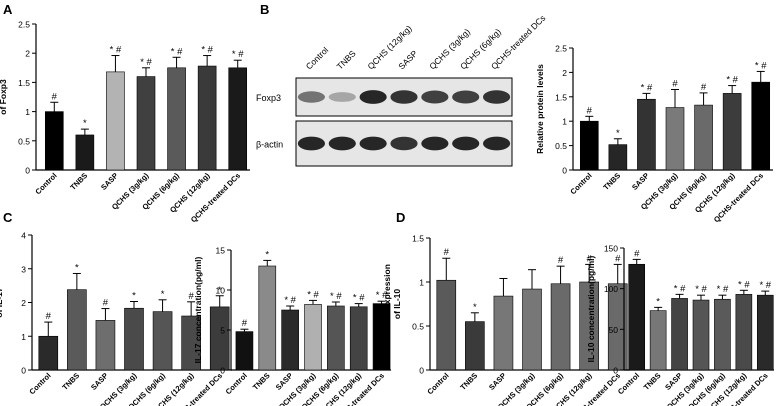 This screenshot has width=778, height=406. What do you see at coordinates (198, 309) in the screenshot?
I see `y-axis-label: IL-17 concentration(pg/ml)` at bounding box center [198, 309].